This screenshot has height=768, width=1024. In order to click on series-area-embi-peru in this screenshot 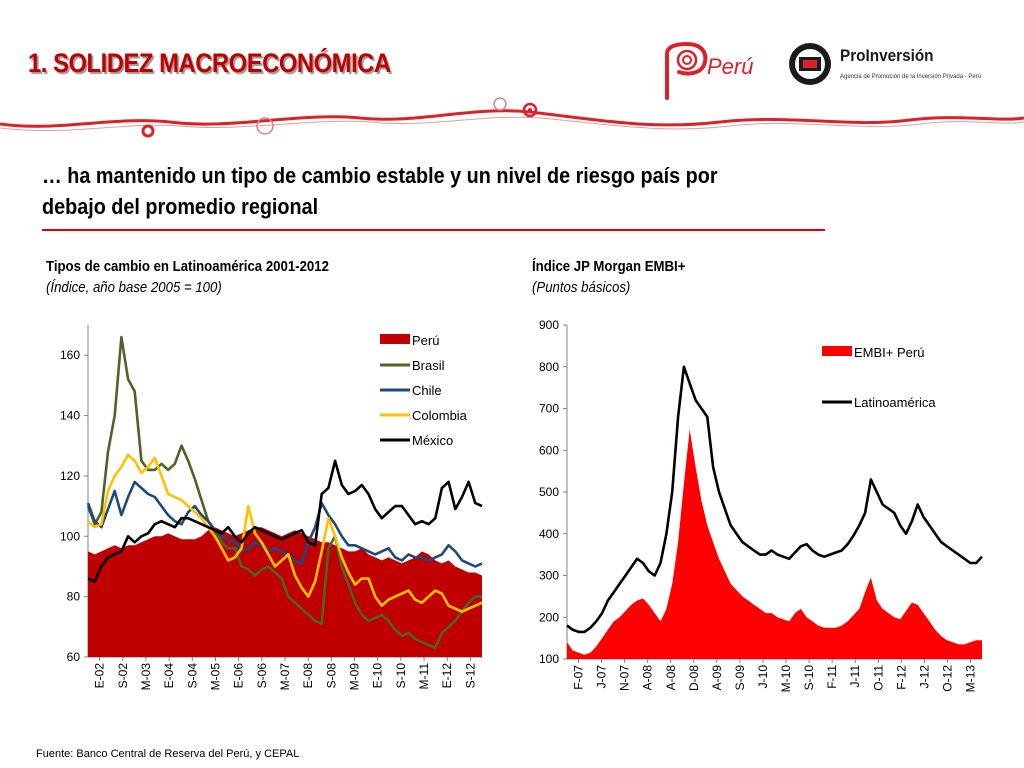, I will do `click(774, 544)`.